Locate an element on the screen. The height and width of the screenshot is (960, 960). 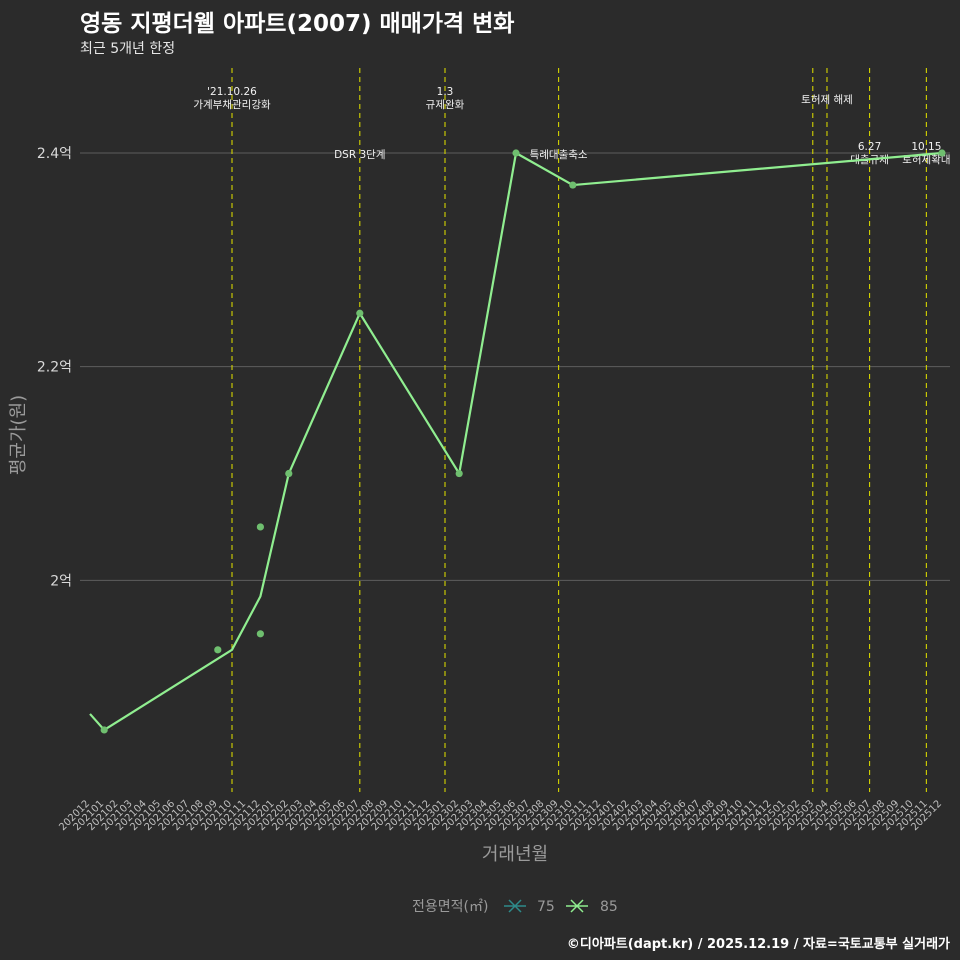
event-annotation: 10.15 is located at coordinates (926, 147).